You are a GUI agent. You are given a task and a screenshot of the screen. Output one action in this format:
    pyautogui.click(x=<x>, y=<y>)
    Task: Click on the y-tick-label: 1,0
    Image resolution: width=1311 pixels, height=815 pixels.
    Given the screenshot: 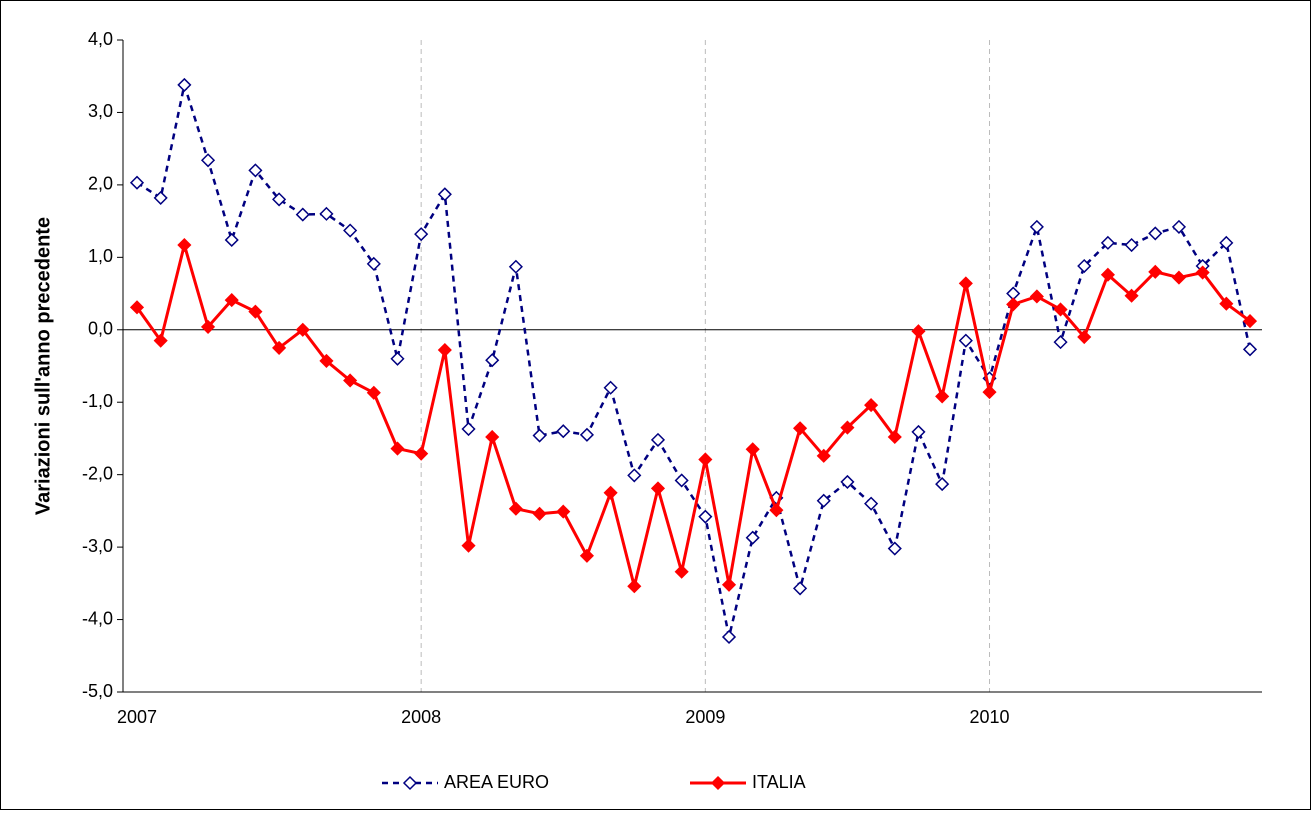 What is the action you would take?
    pyautogui.click(x=100, y=256)
    